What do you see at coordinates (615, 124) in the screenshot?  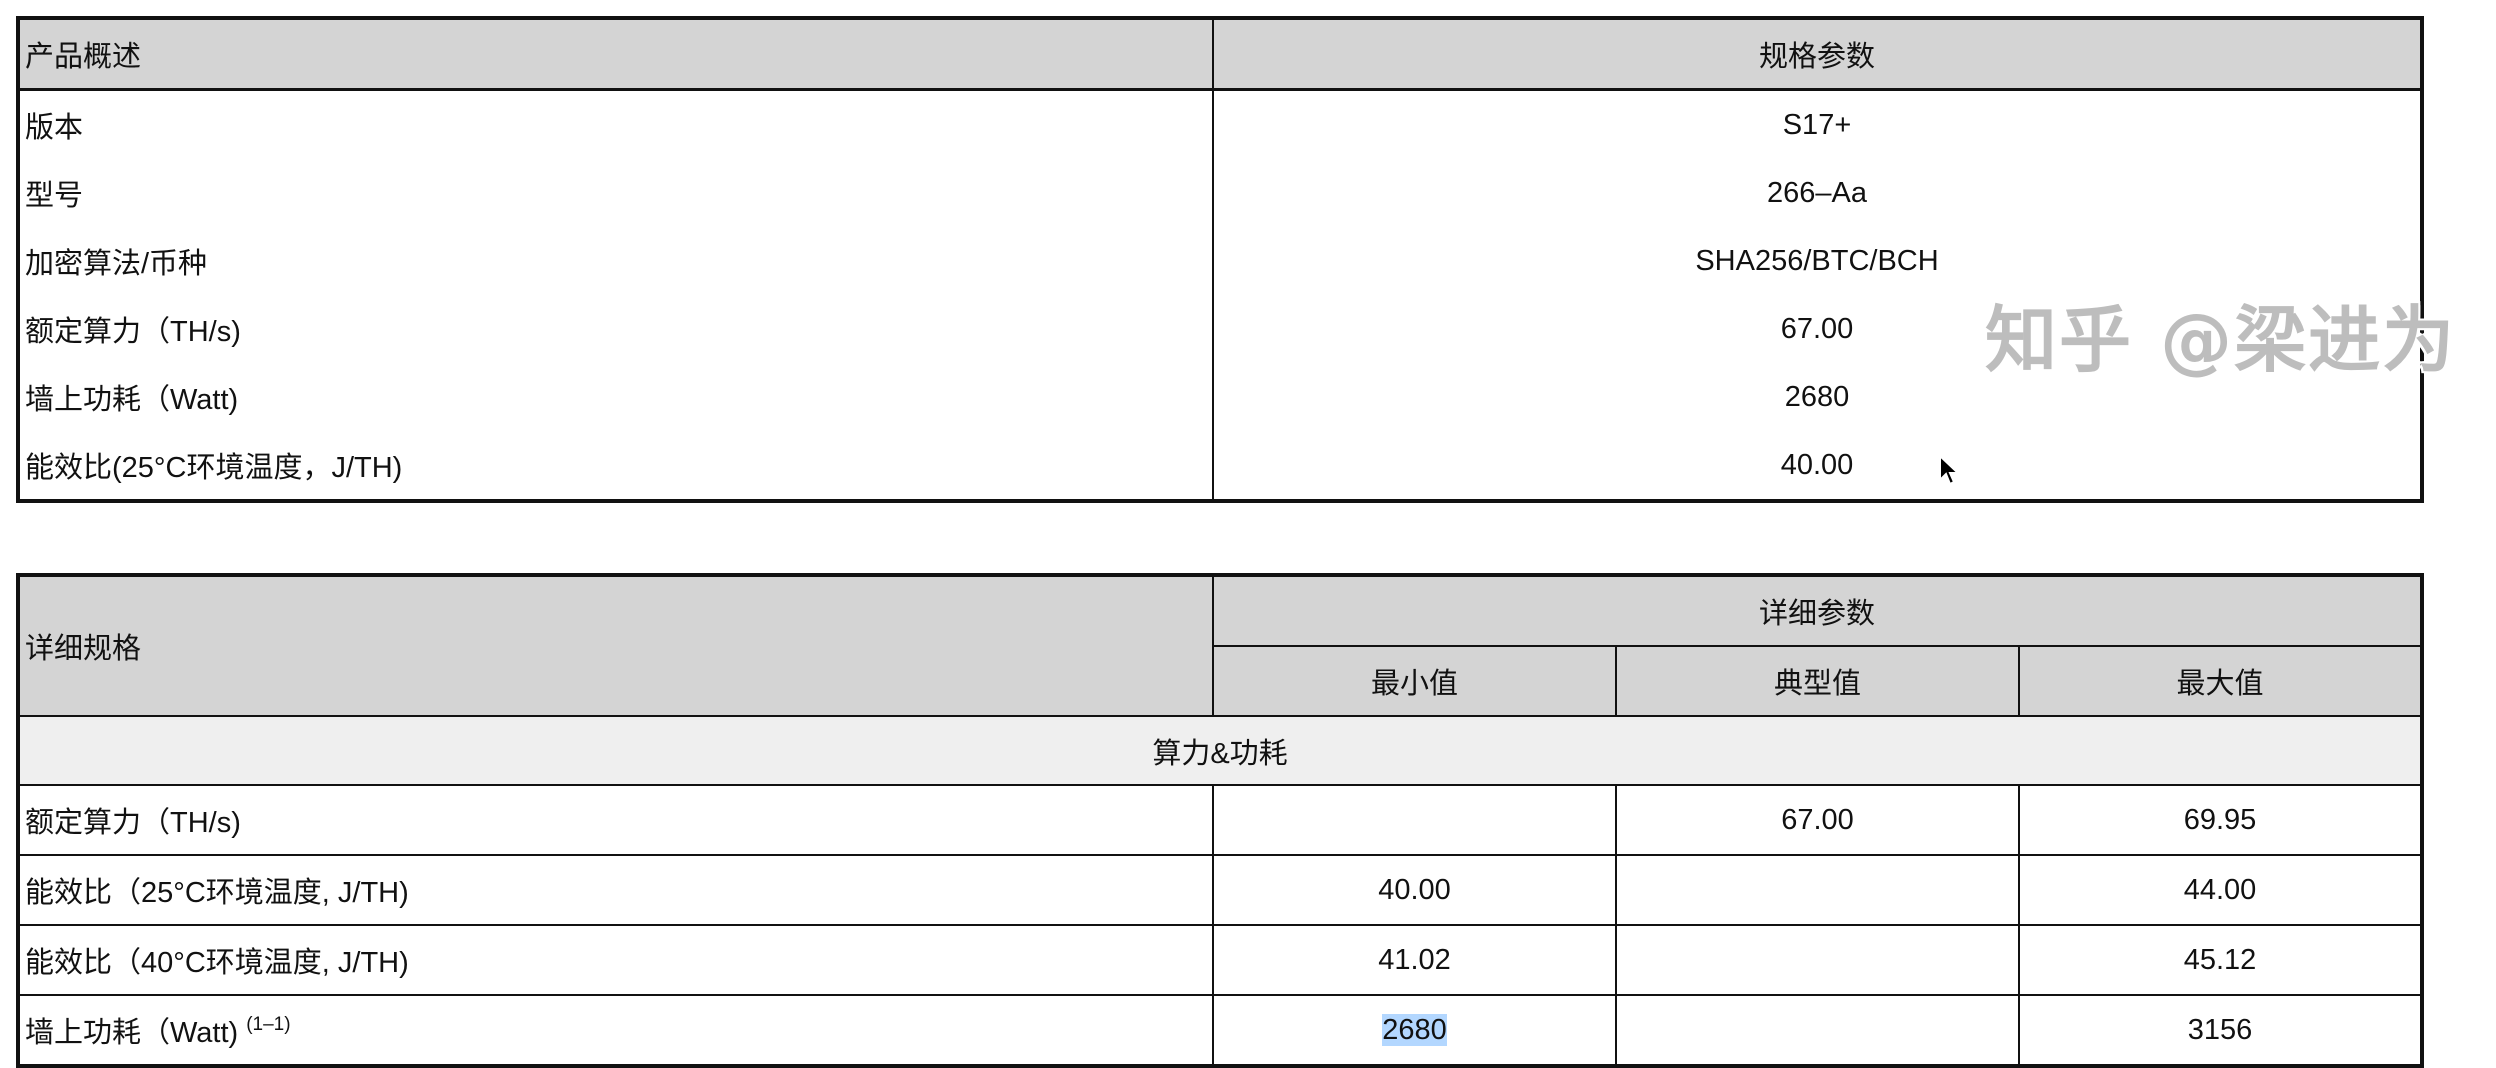 I see `row-label: 版本` at bounding box center [615, 124].